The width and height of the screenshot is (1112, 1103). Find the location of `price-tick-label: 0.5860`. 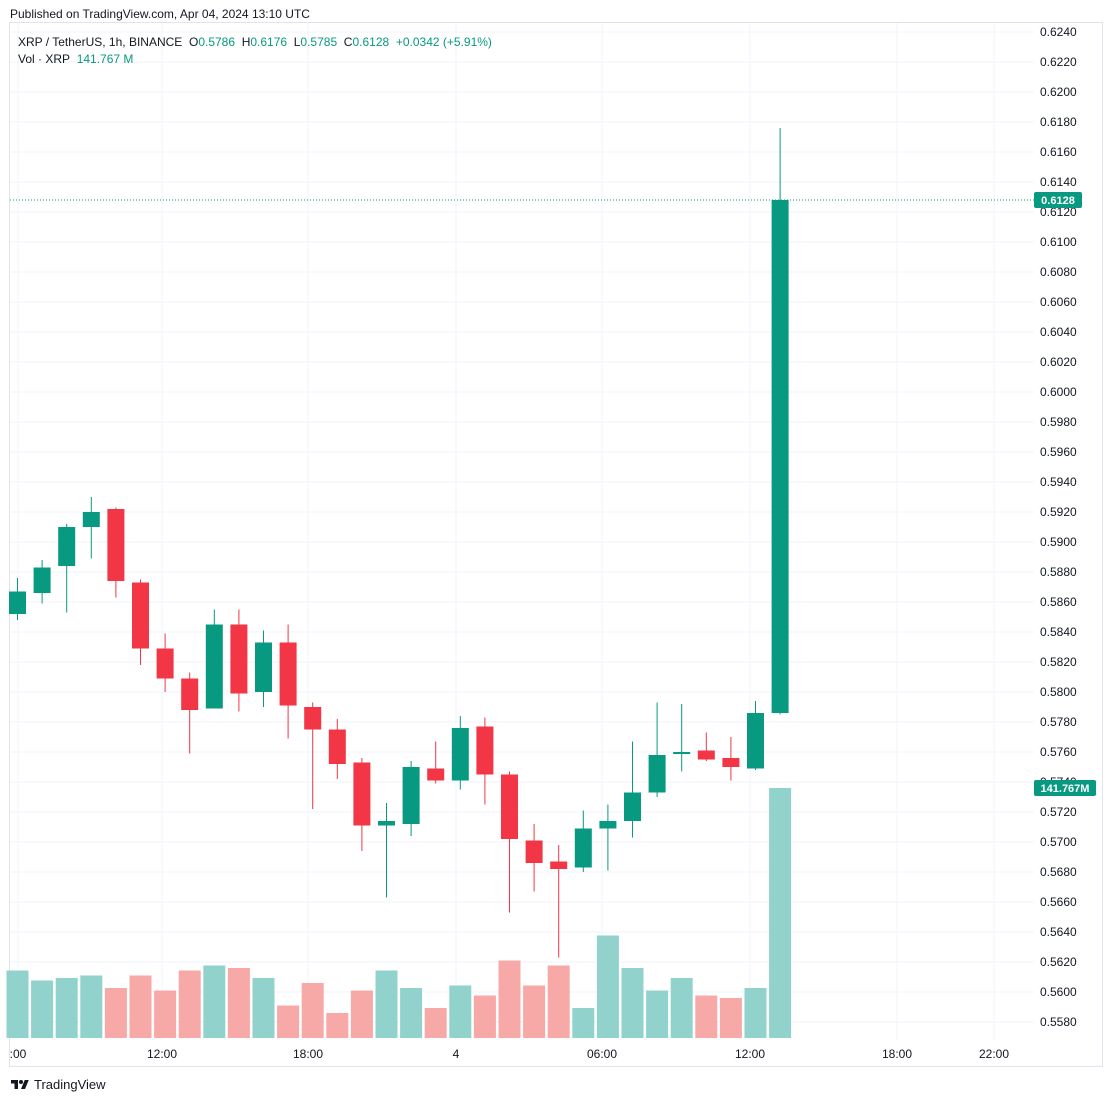

price-tick-label: 0.5860 is located at coordinates (1058, 602).